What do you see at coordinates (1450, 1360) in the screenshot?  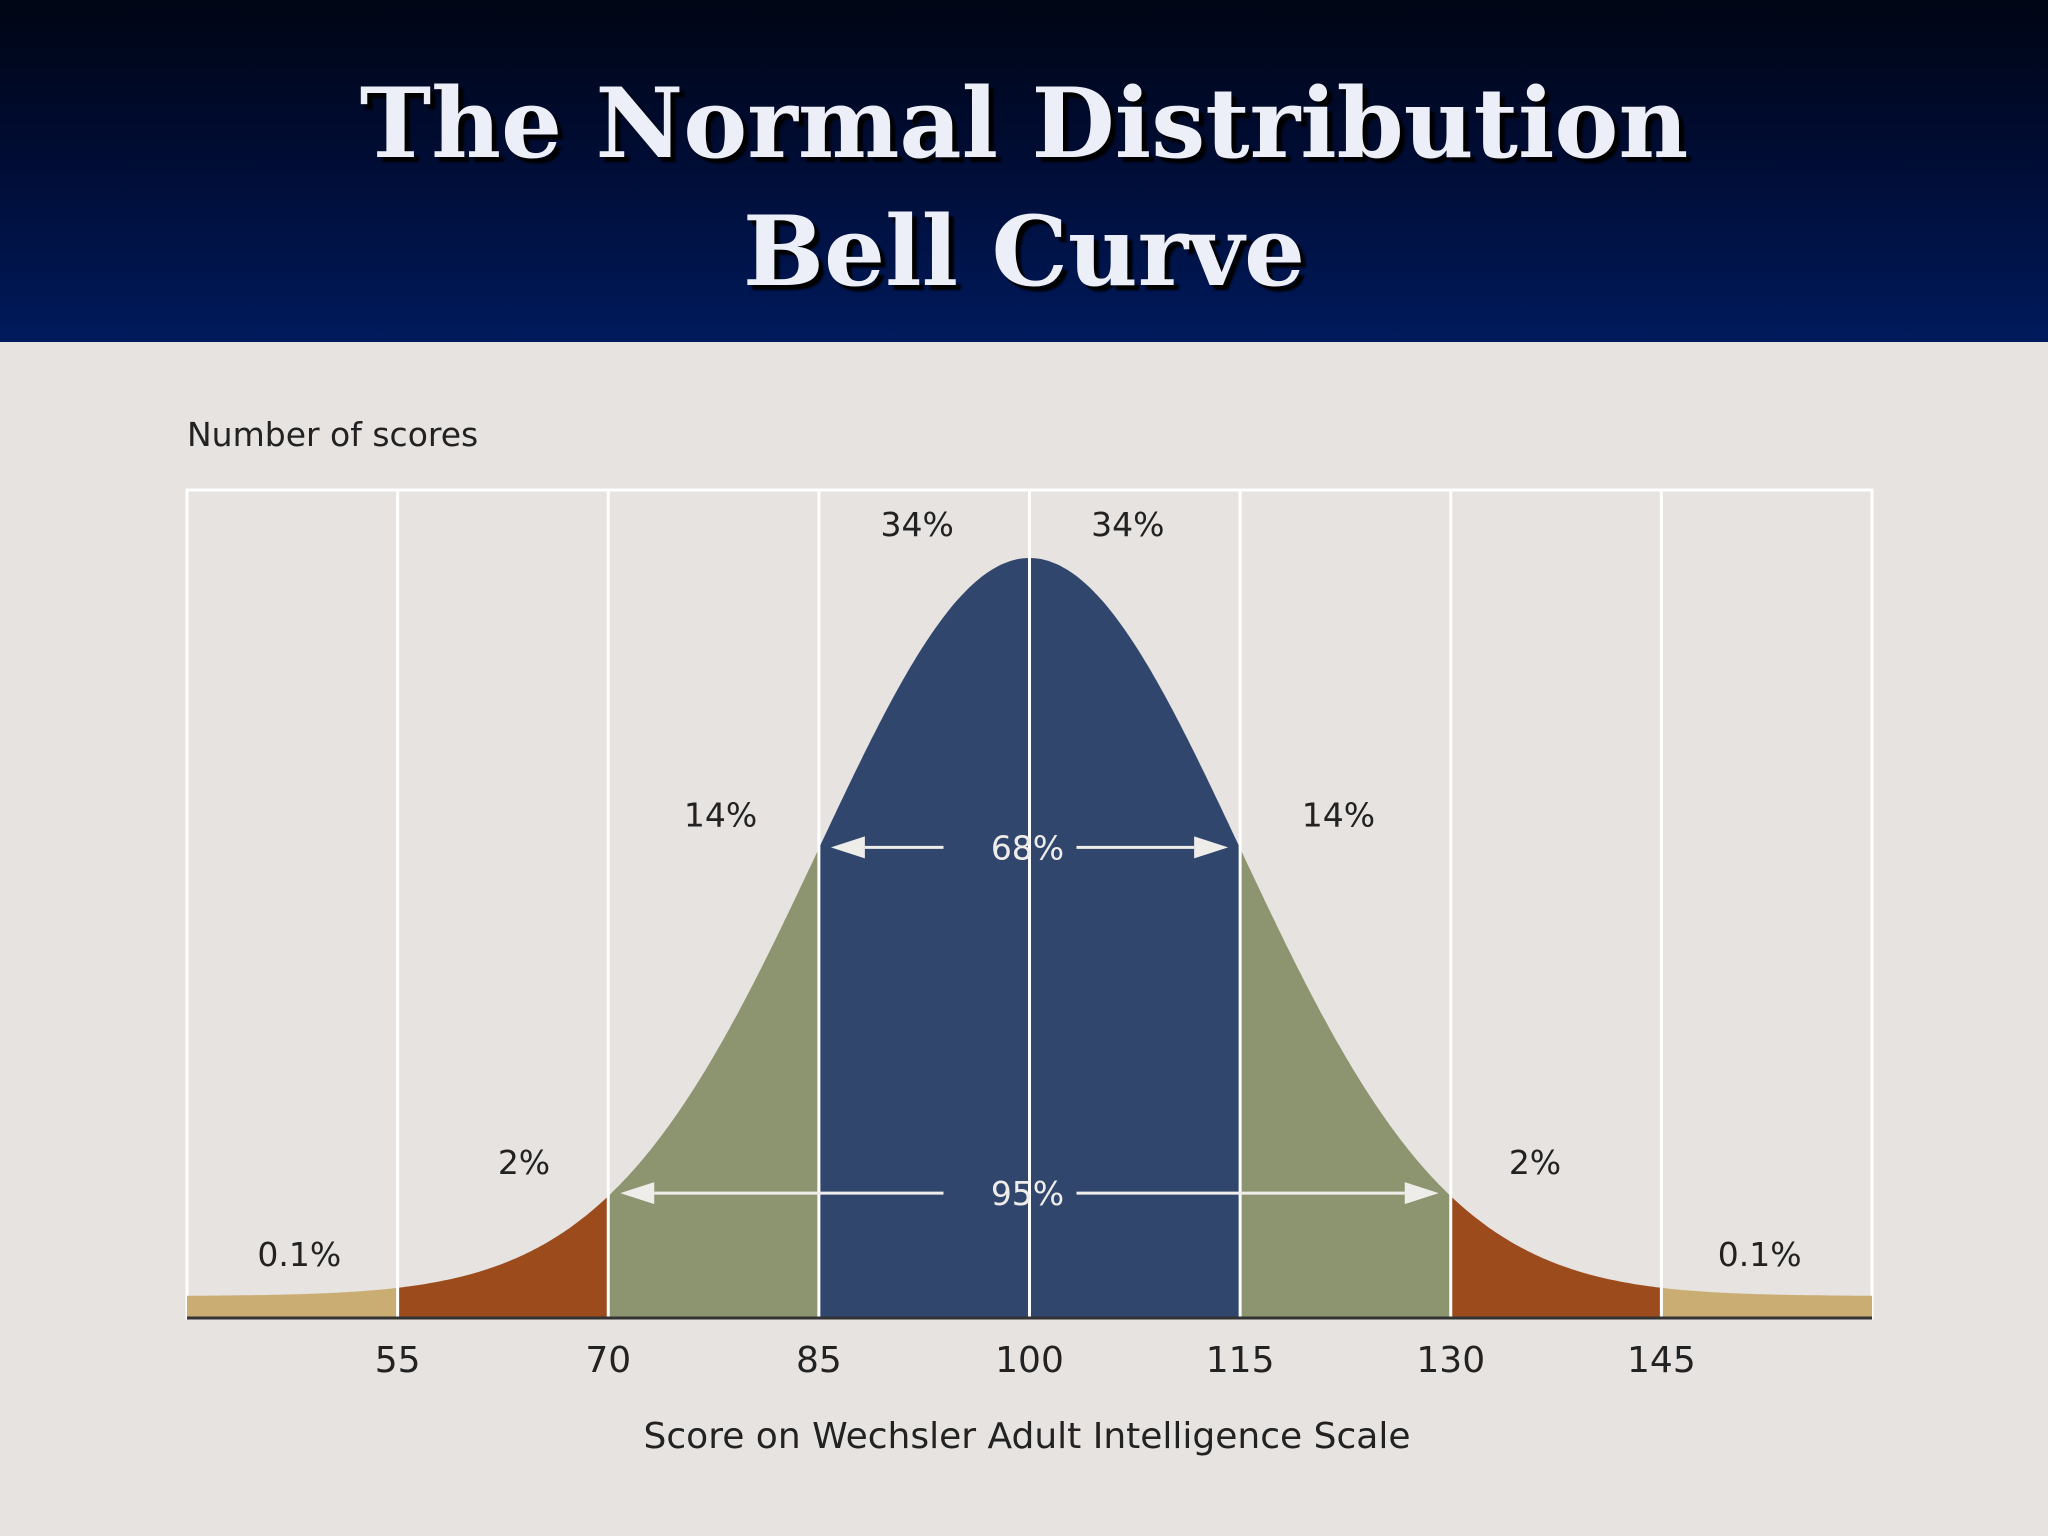 I see `x-tick-label-130: 130` at bounding box center [1450, 1360].